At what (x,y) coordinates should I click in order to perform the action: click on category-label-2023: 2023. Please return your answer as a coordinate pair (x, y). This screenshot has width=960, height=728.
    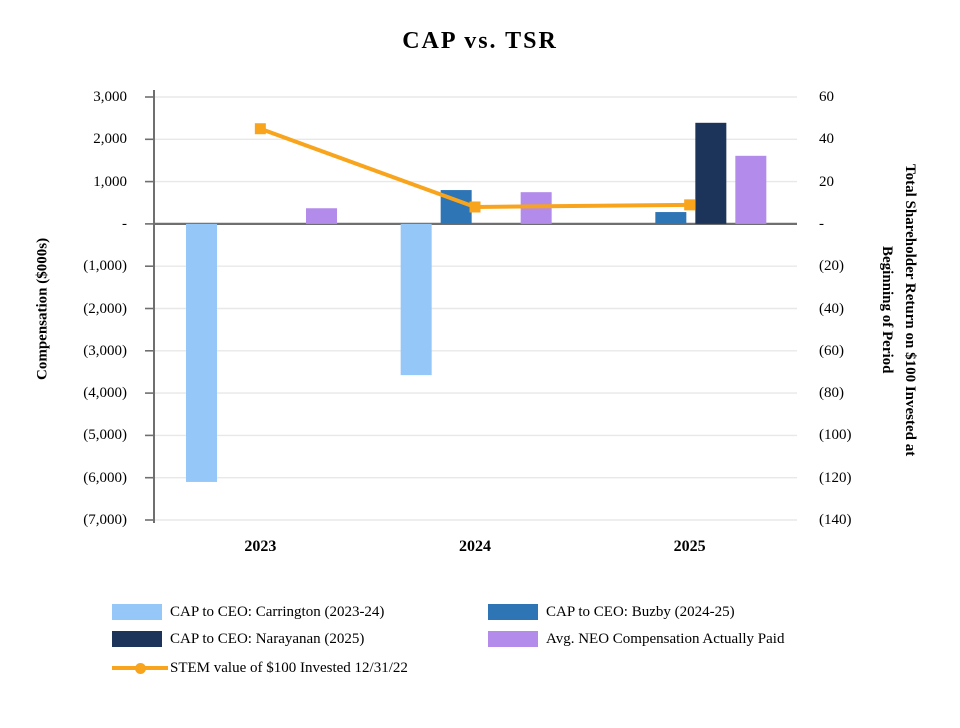
    Looking at the image, I should click on (260, 546).